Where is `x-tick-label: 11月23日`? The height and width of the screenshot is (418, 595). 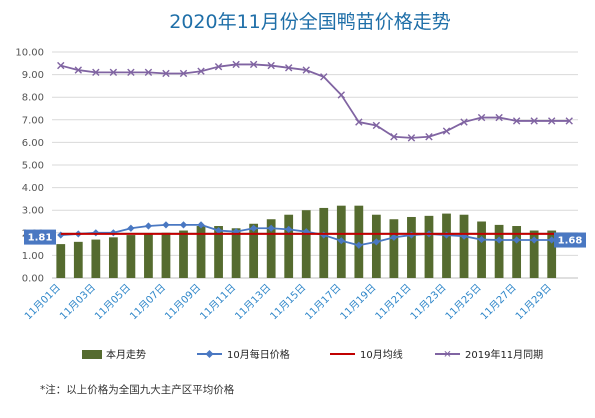 x-tick-label: 11月23日 is located at coordinates (428, 302).